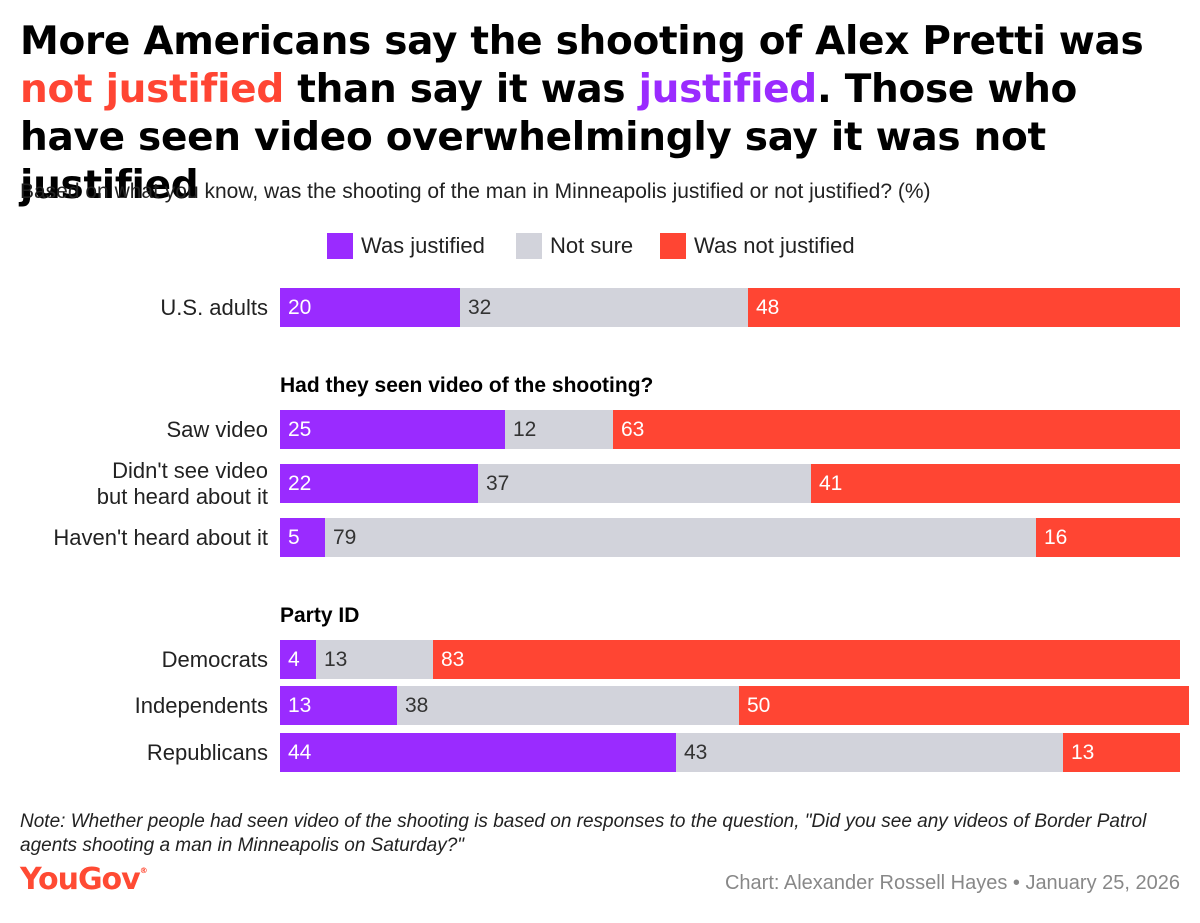 This screenshot has height=923, width=1200. Describe the element at coordinates (201, 705) in the screenshot. I see `row-label-line: Independents` at that location.